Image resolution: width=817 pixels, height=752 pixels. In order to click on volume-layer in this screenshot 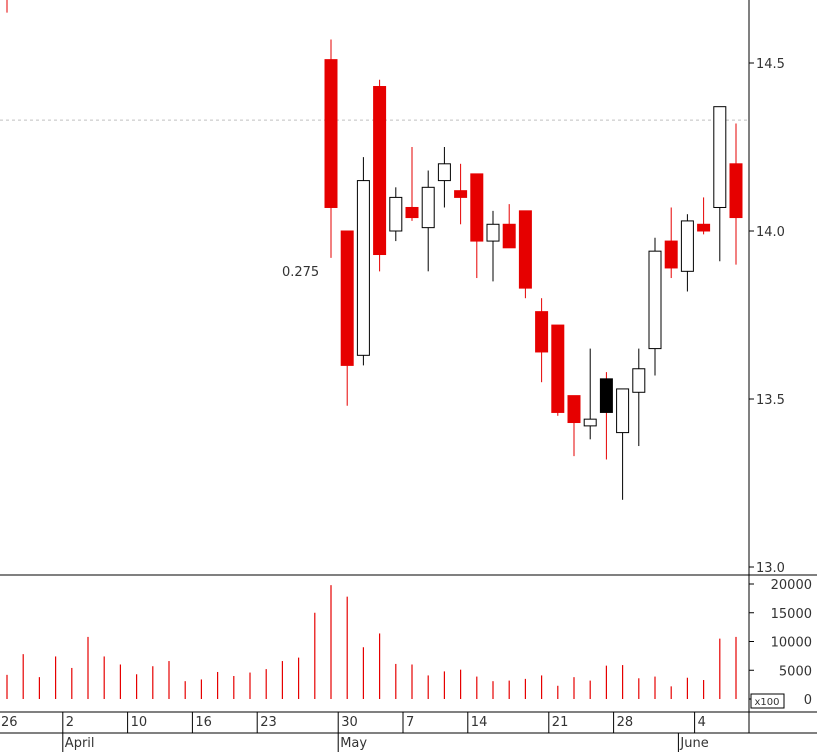, I will do `click(371, 642)`.